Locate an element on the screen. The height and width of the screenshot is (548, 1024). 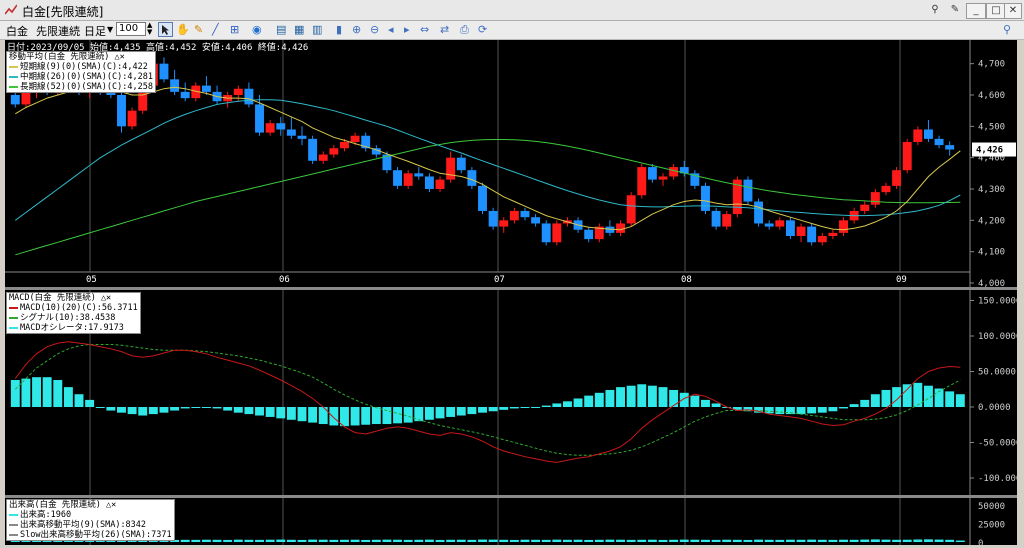
search-icon: ⚲ is located at coordinates (1007, 29).